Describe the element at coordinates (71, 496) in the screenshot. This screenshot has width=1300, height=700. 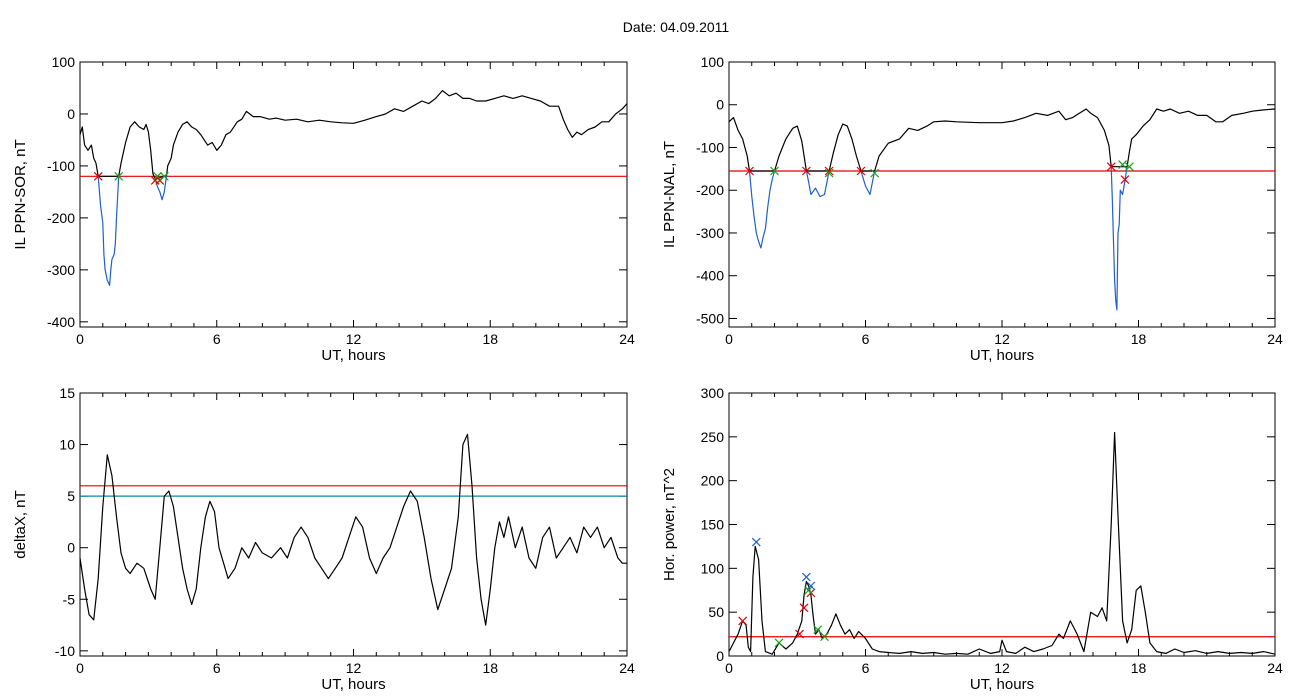
I see `y-tick-label: 5` at that location.